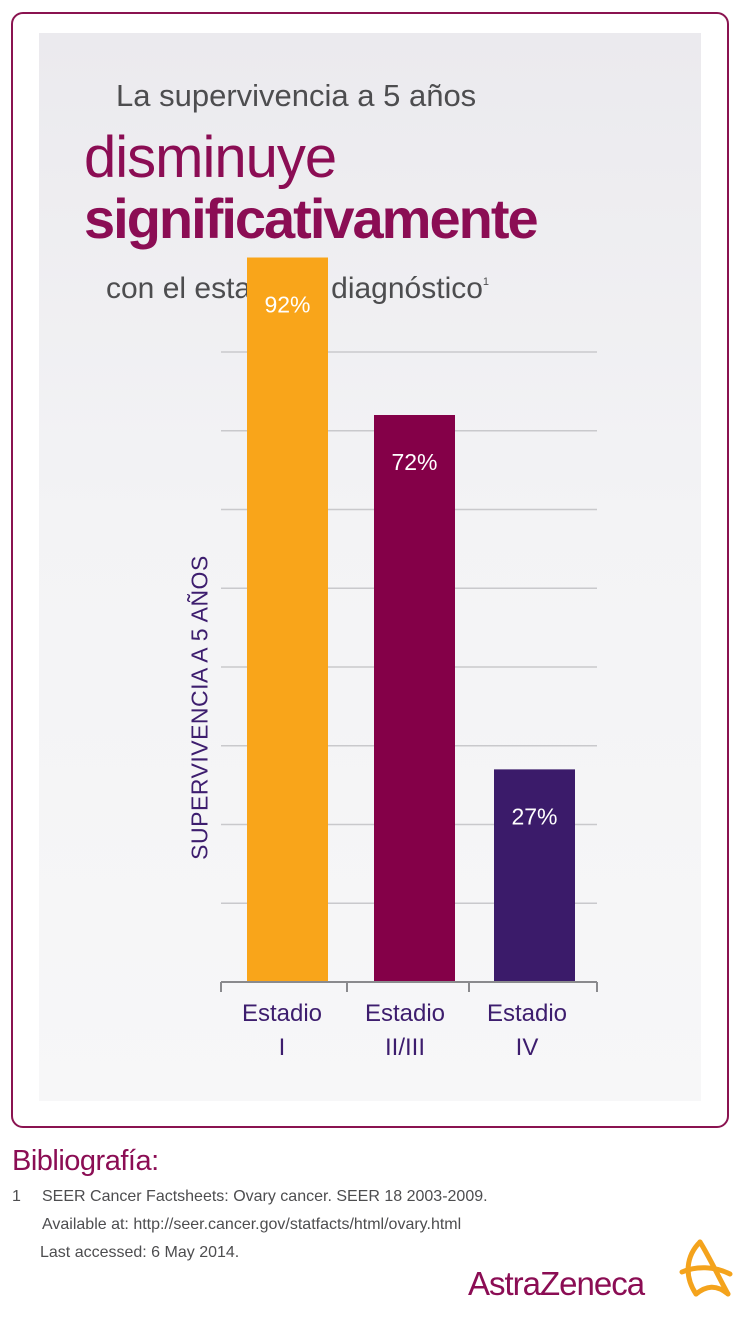 This screenshot has width=756, height=1335. What do you see at coordinates (85, 1161) in the screenshot?
I see `bibliography-title: Bibliografía:` at bounding box center [85, 1161].